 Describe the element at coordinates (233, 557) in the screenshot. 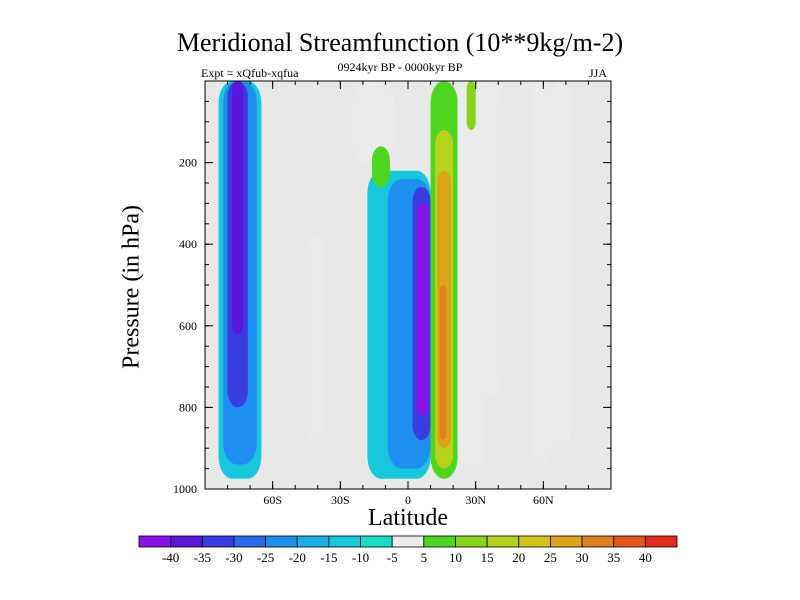

I see `colorbar-label: -30` at that location.